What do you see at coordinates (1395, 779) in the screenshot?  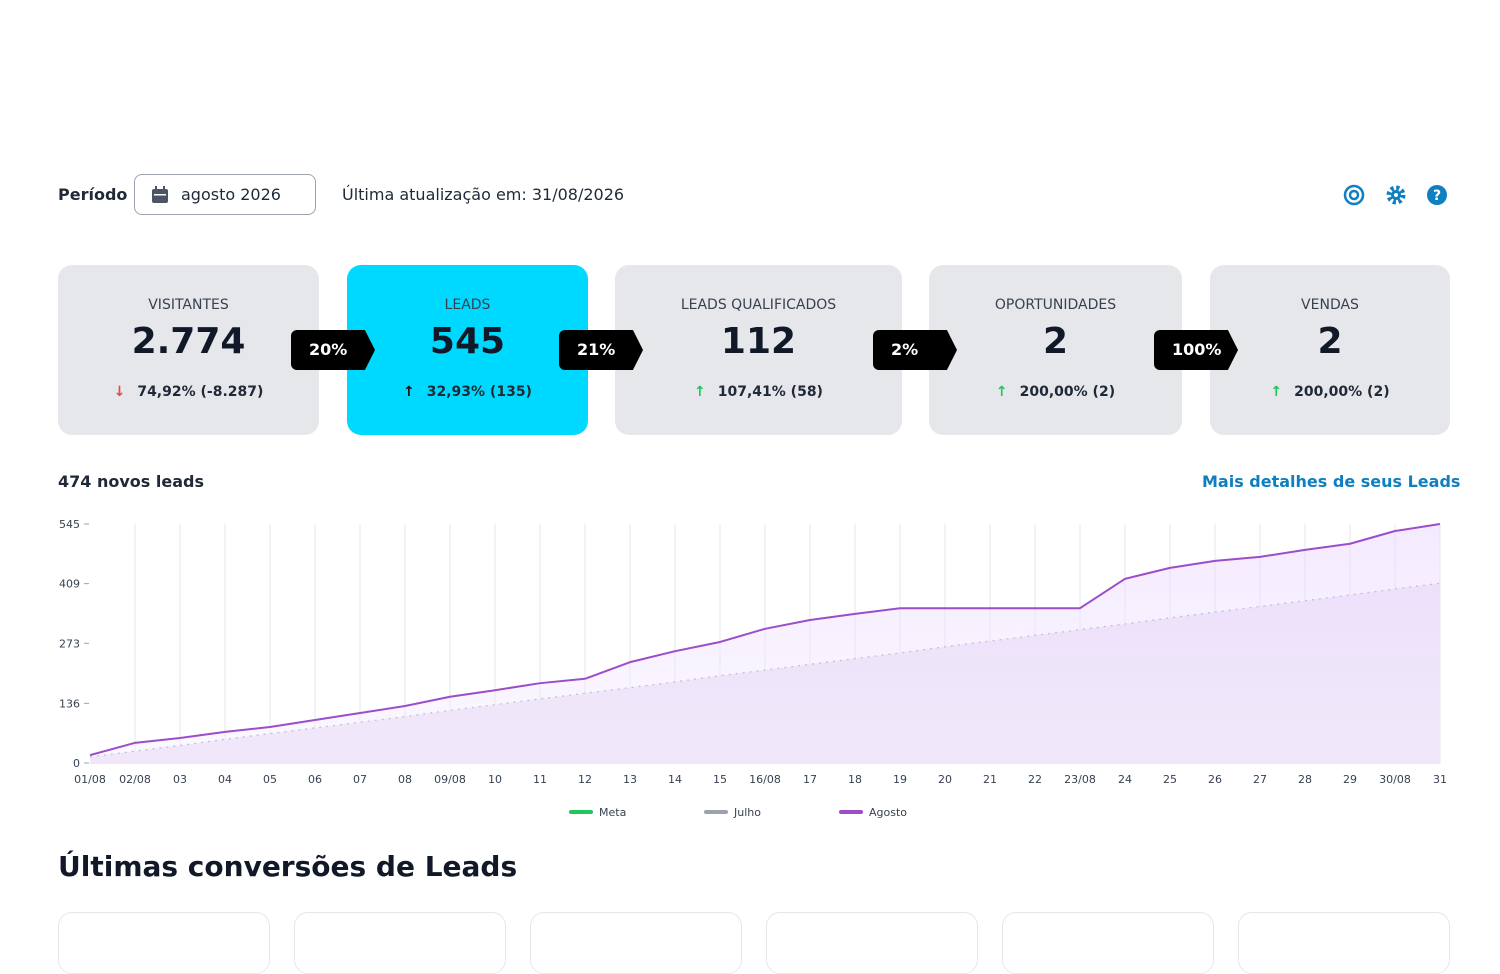 I see `x-tick-label: 30/08` at bounding box center [1395, 779].